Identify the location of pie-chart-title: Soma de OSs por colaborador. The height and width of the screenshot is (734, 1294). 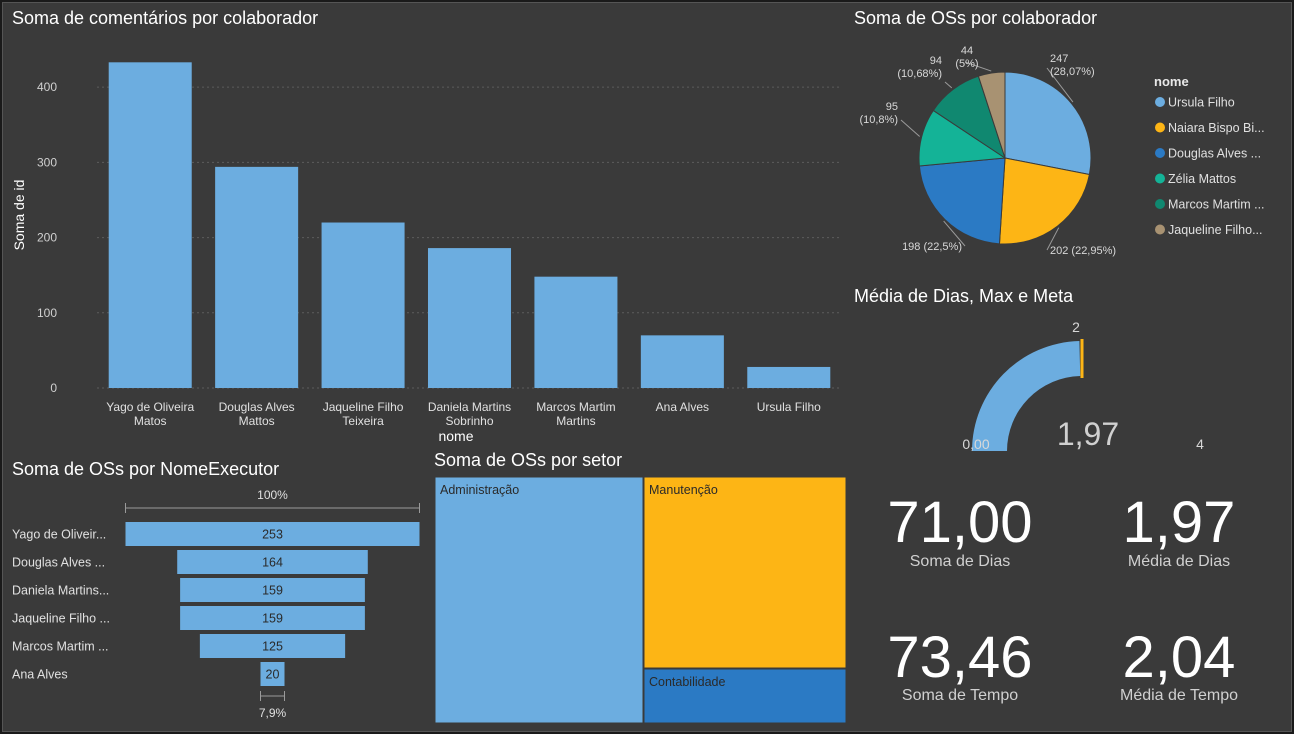
(976, 18).